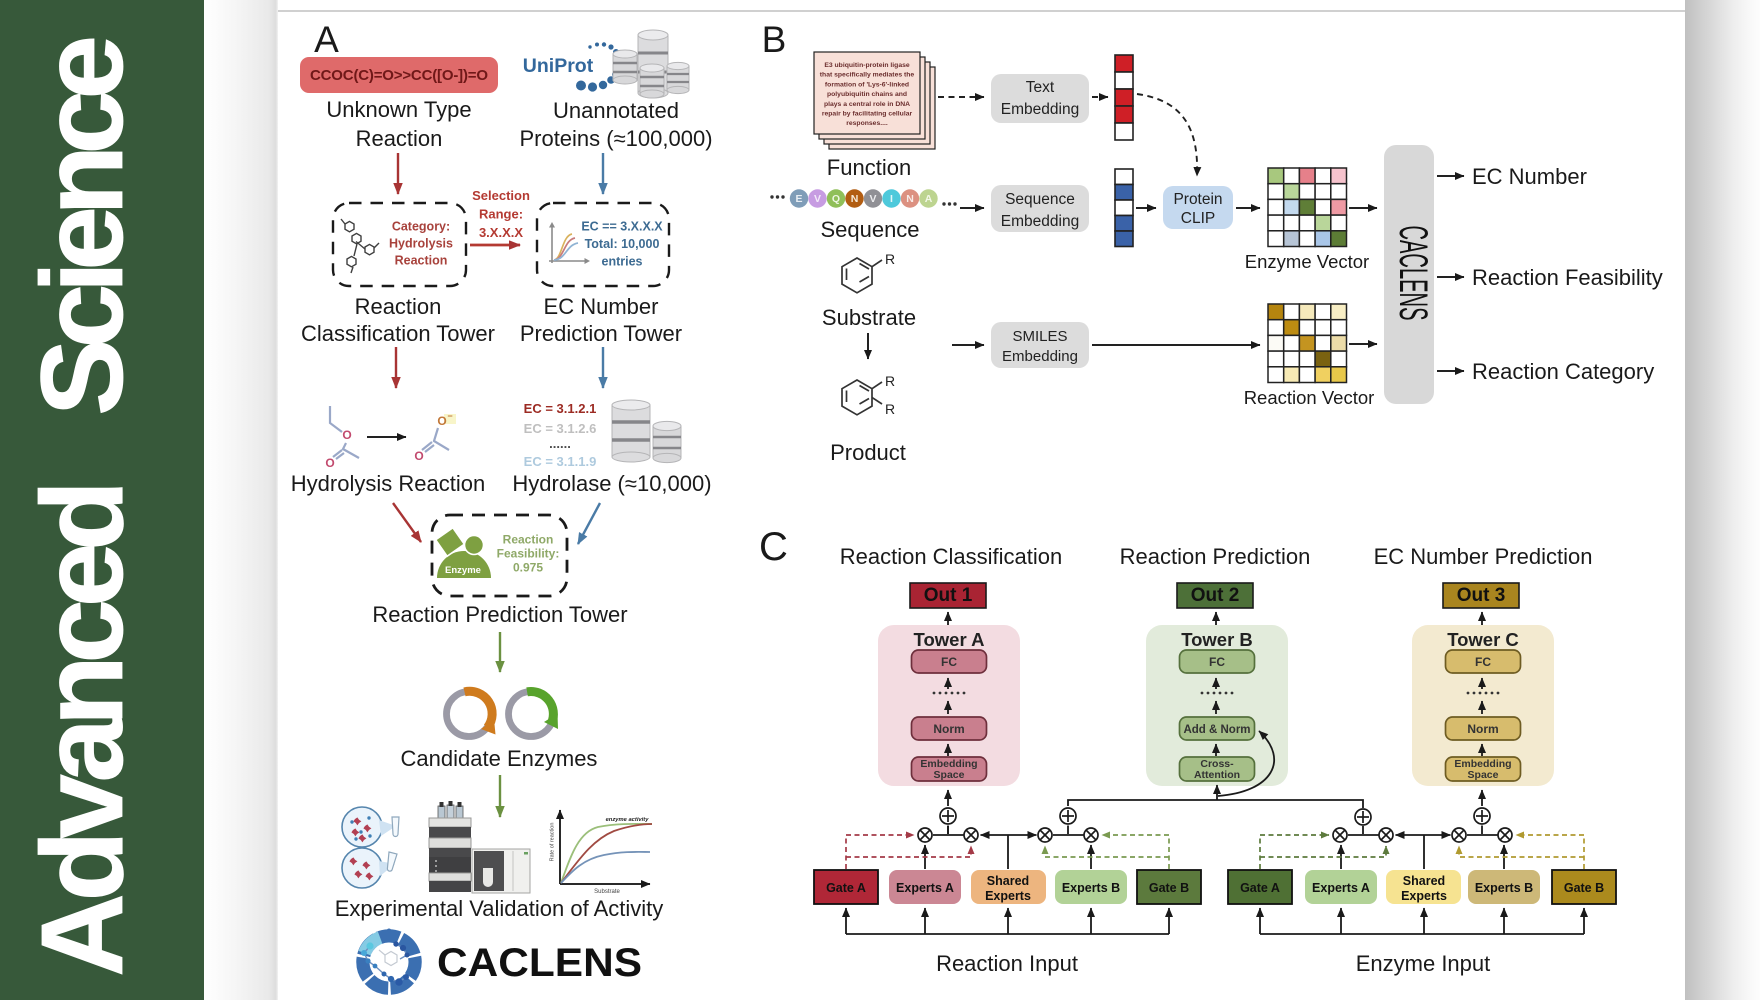 The image size is (1760, 1000). What do you see at coordinates (774, 39) in the screenshot?
I see `svg-text: B` at bounding box center [774, 39].